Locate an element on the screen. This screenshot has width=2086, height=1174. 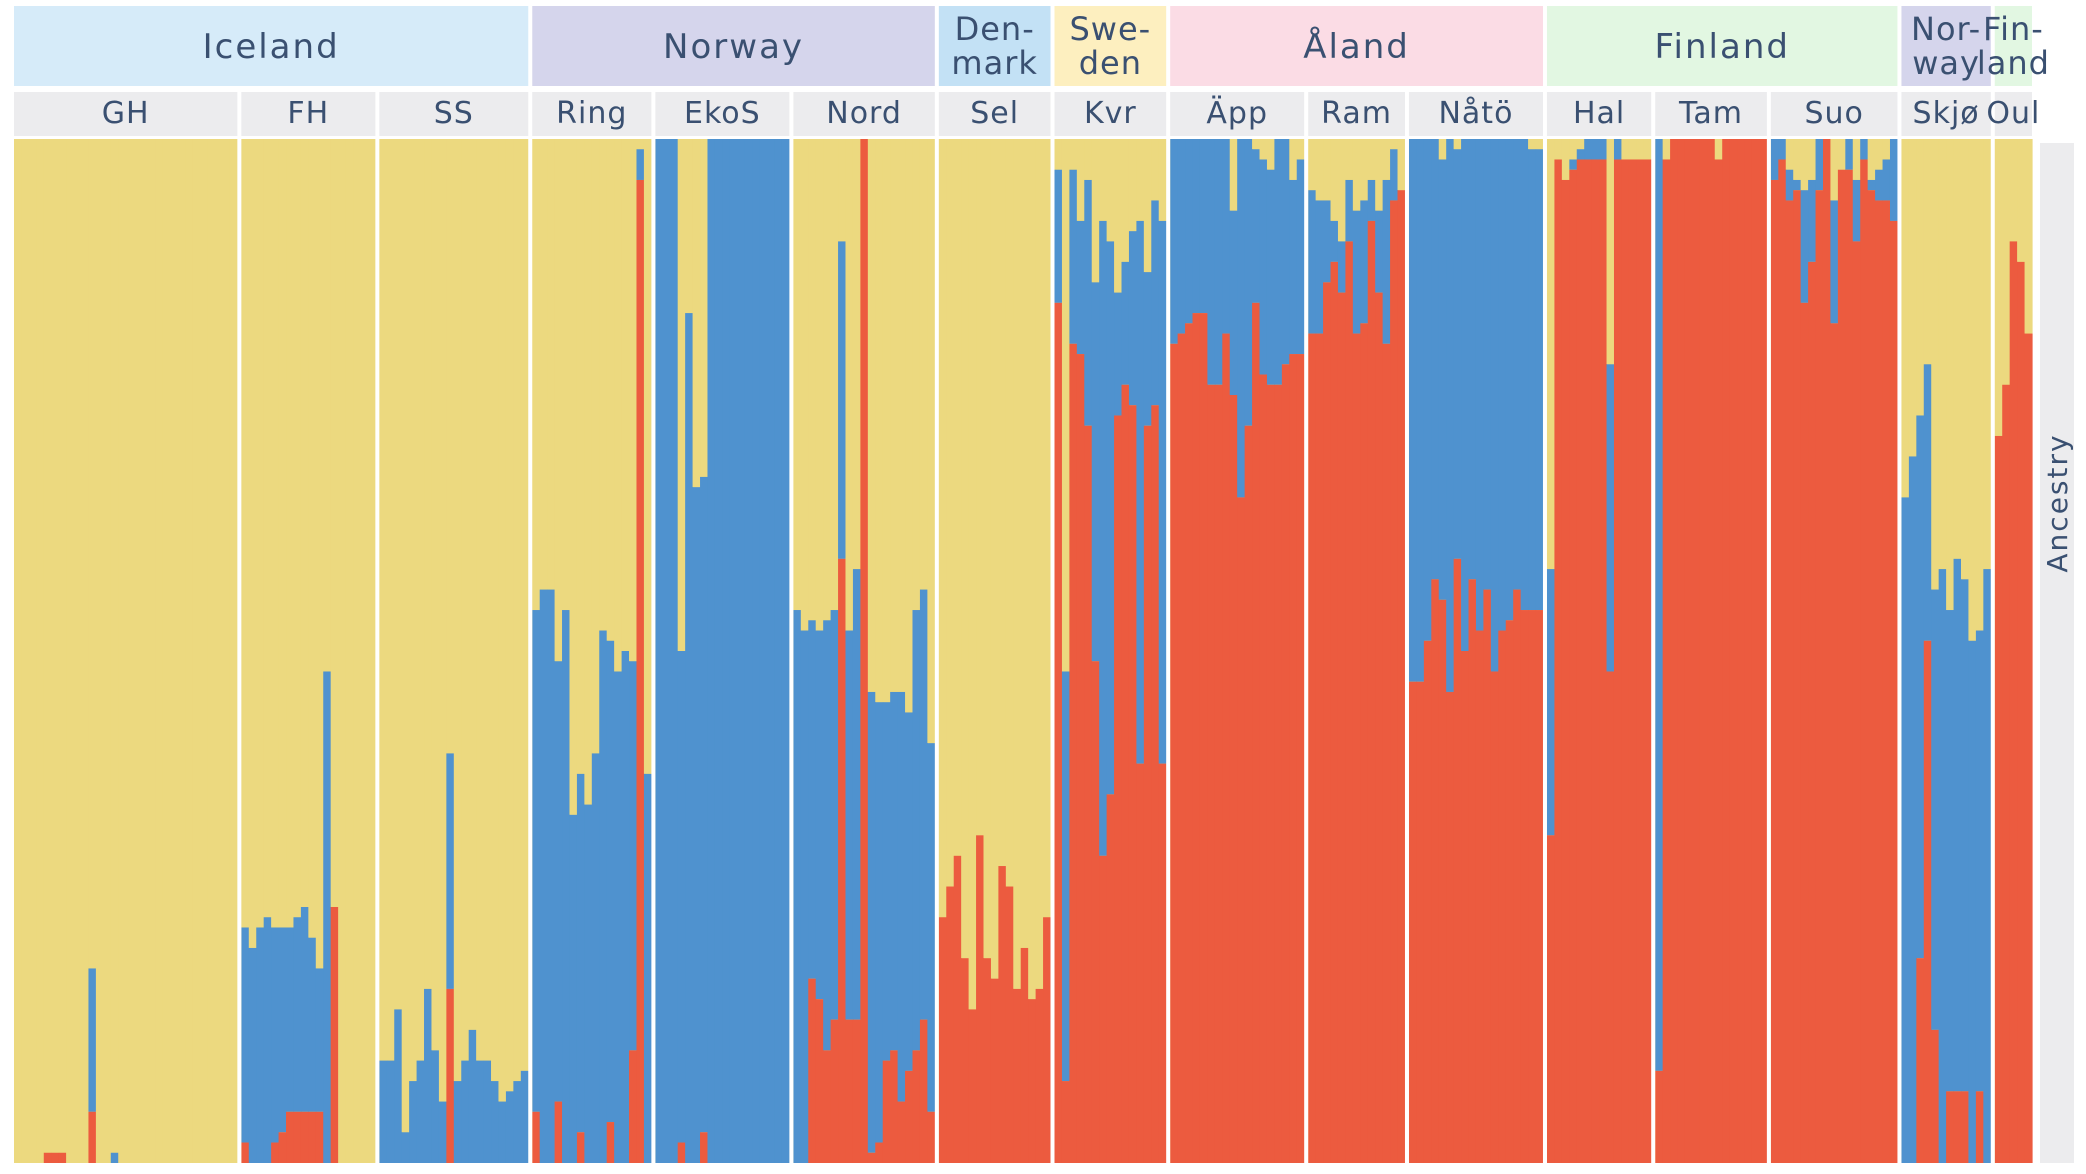
population-label-hal: Hal is located at coordinates (1599, 113).